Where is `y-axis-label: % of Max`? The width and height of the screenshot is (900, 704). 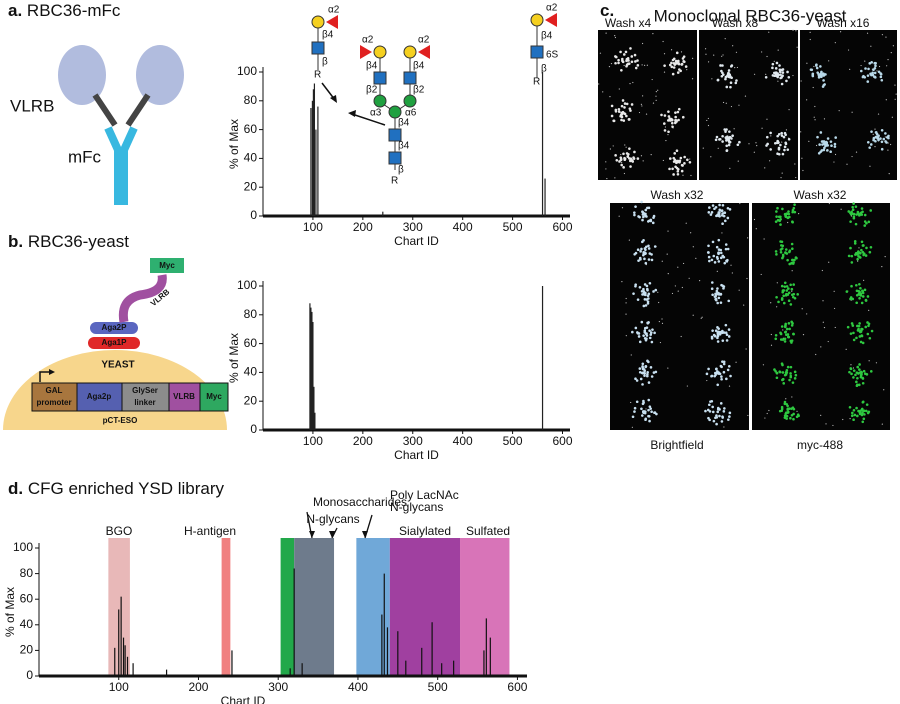 y-axis-label: % of Max is located at coordinates (10, 612).